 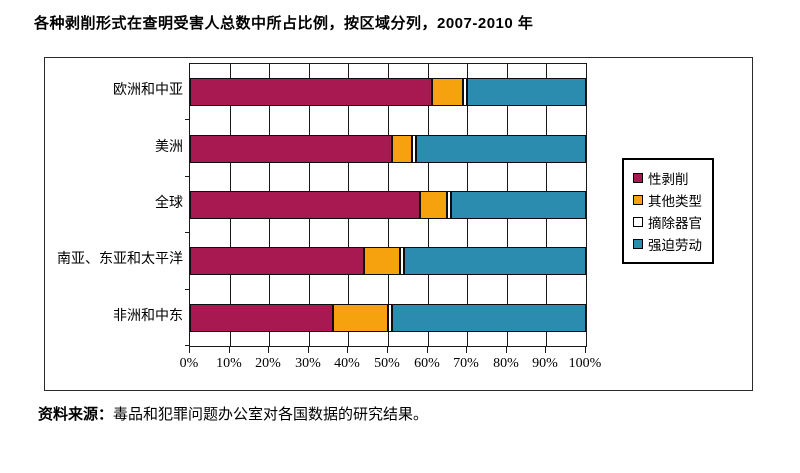 I want to click on source-line: 资料来源：毒品和犯罪问题办公室对各国数据的研究结果。, so click(x=233, y=413).